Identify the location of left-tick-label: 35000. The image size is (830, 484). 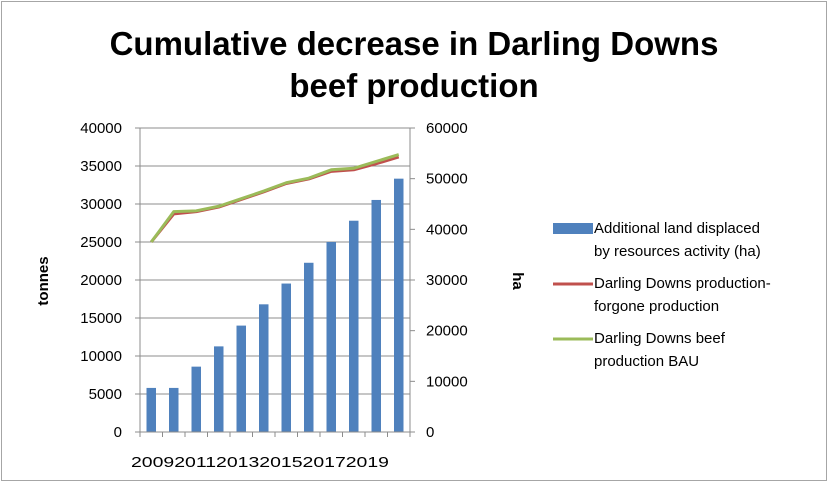
(101, 166).